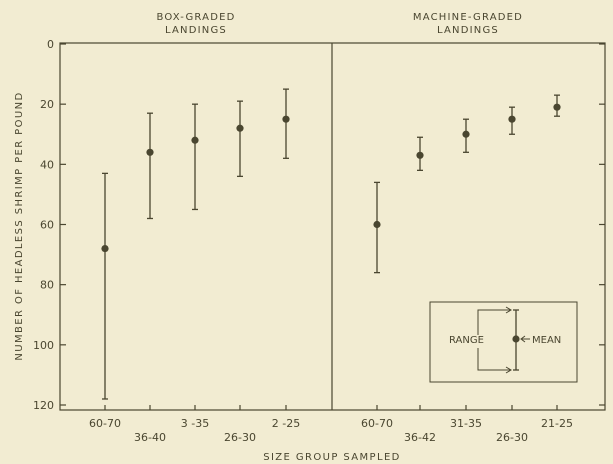 Image resolution: width=613 pixels, height=464 pixels. I want to click on y-tick-label-60: 60, so click(47, 225).